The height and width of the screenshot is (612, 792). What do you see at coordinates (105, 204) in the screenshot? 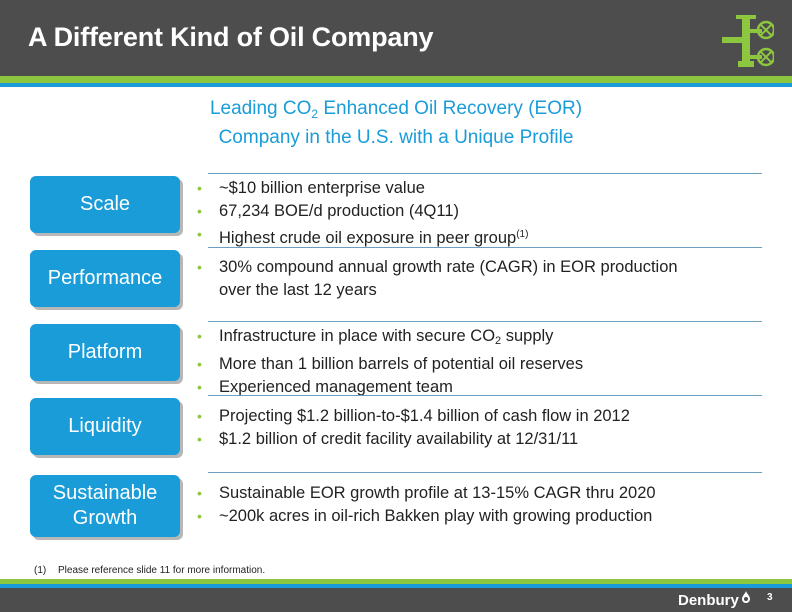
I see `scale-label-box: Scale` at bounding box center [105, 204].